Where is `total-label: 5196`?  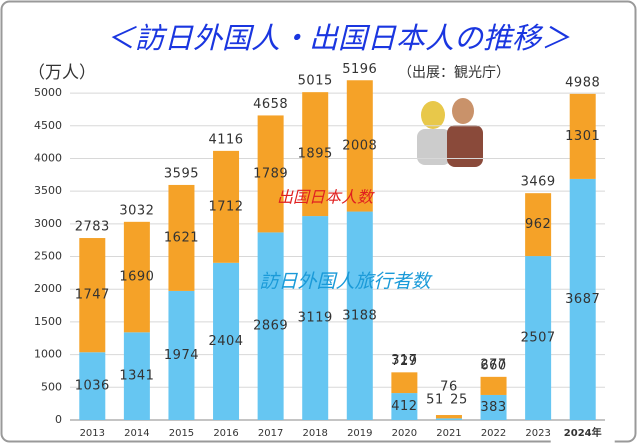
total-label: 5196 is located at coordinates (359, 69).